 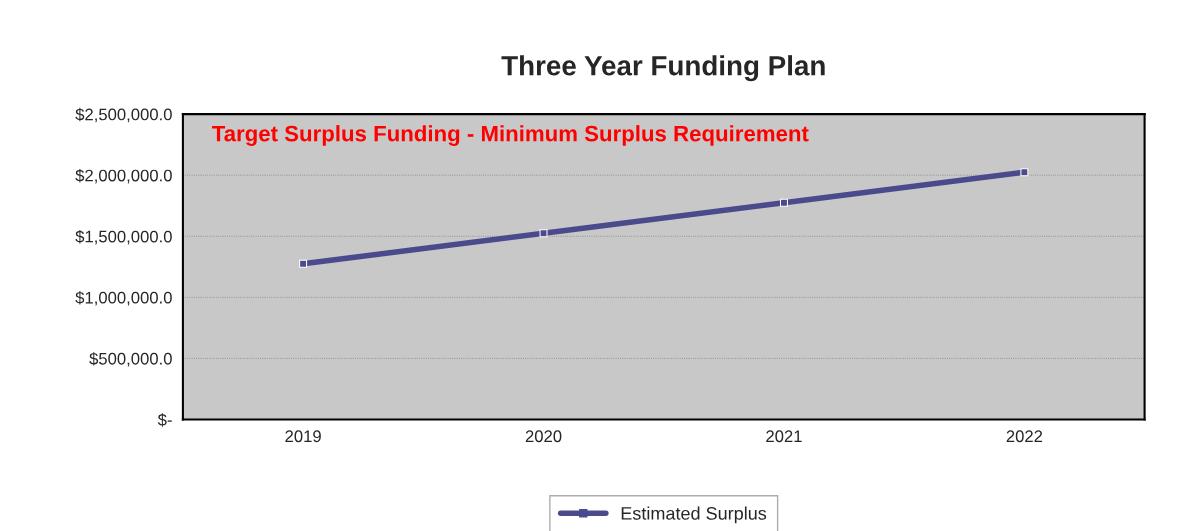 What do you see at coordinates (543, 436) in the screenshot?
I see `x-tick-label: 2020` at bounding box center [543, 436].